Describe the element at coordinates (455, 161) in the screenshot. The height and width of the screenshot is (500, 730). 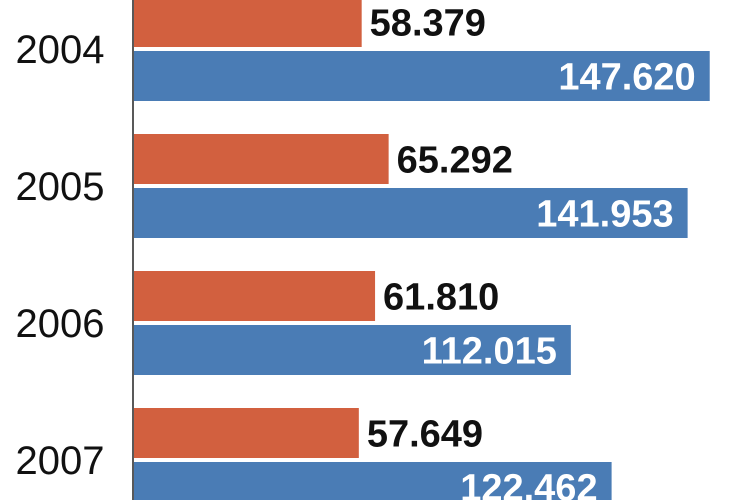
I see `value-label-2005-series-1: 65.292` at that location.